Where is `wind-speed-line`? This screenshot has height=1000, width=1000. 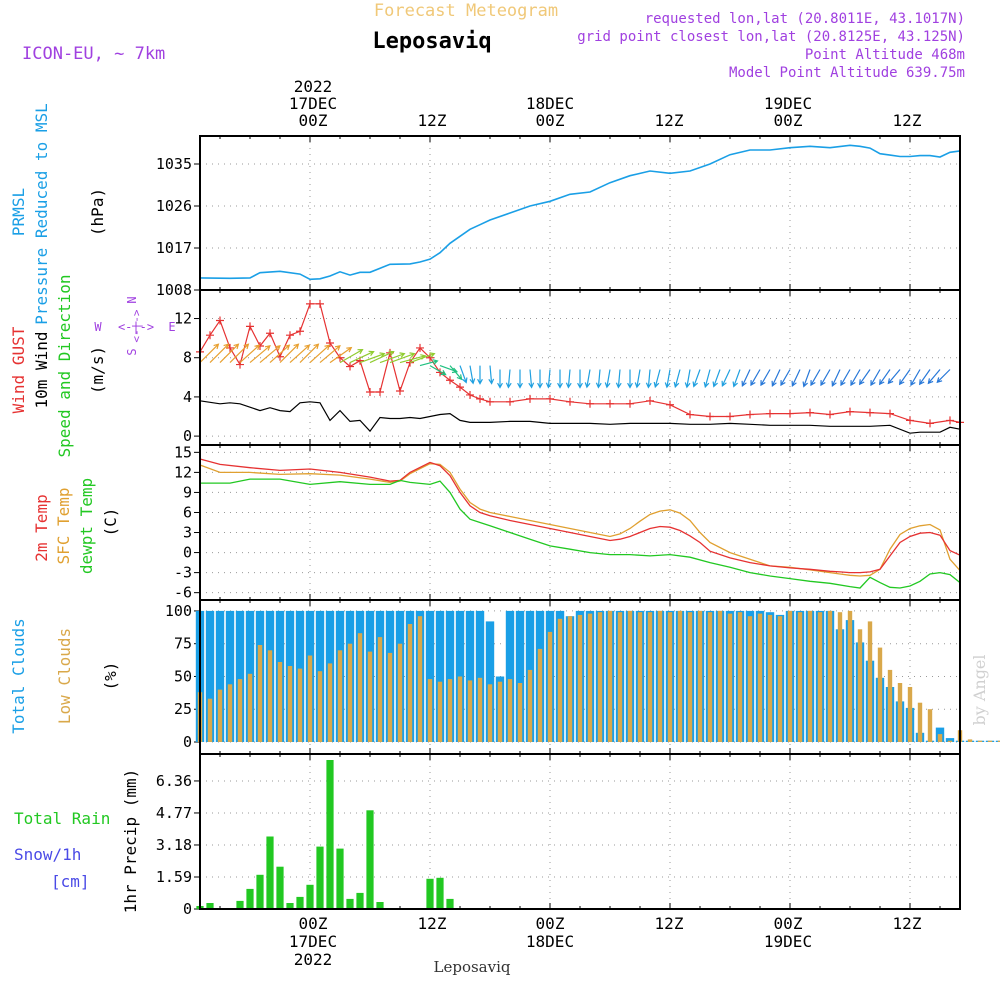 wind-speed-line is located at coordinates (580, 417).